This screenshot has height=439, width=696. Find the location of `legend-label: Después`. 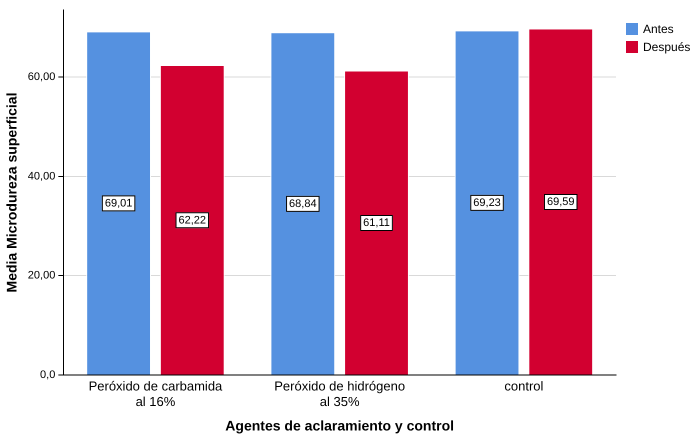

legend-label: Después is located at coordinates (666, 47).